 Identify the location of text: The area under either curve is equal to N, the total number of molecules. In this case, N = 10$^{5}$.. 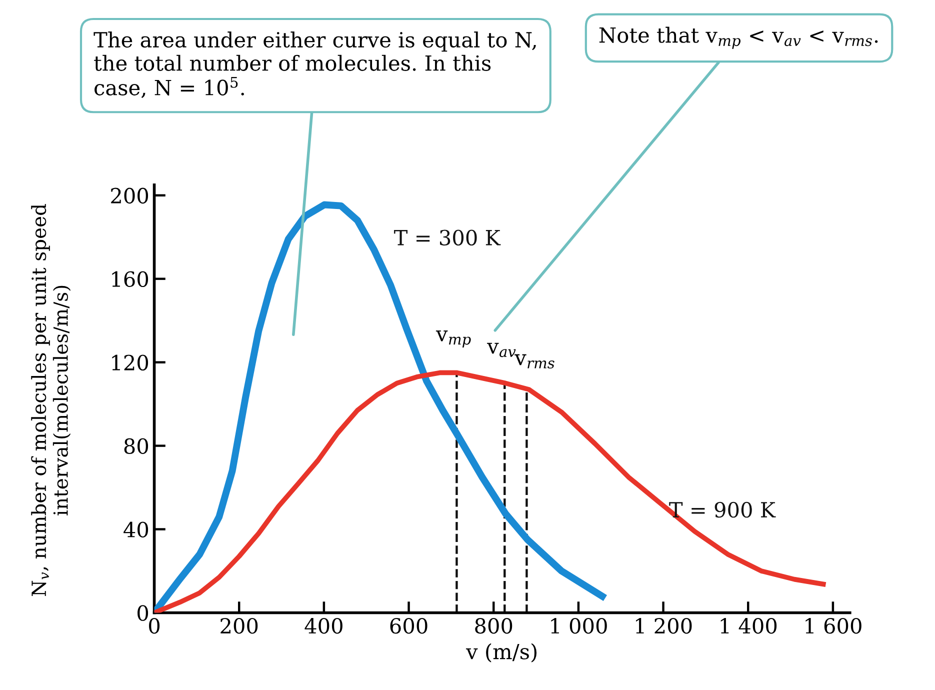
(315, 64).